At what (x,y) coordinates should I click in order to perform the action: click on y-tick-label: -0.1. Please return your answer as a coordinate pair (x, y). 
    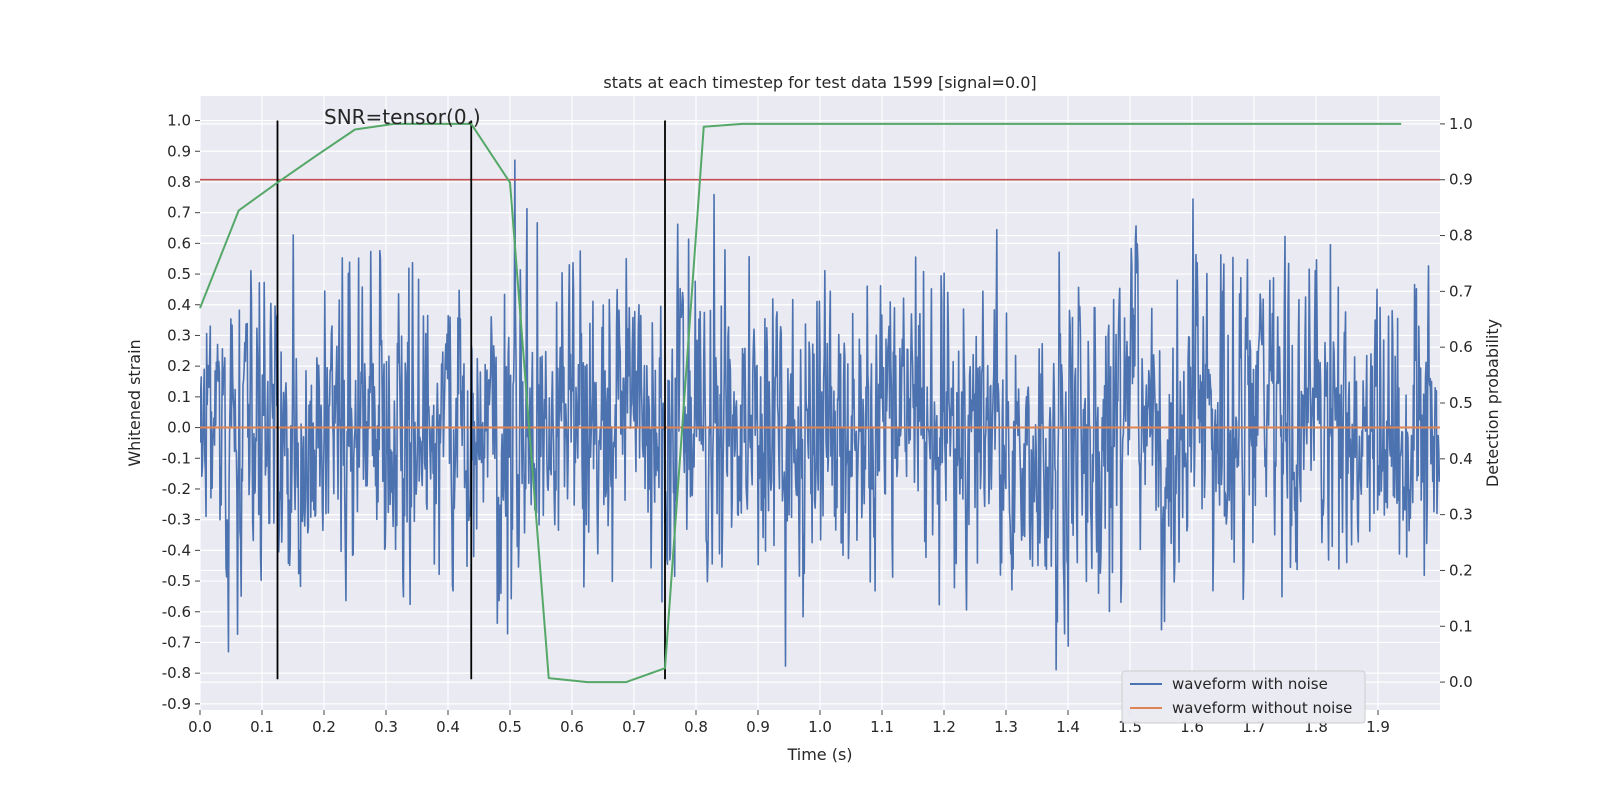
    Looking at the image, I should click on (176, 458).